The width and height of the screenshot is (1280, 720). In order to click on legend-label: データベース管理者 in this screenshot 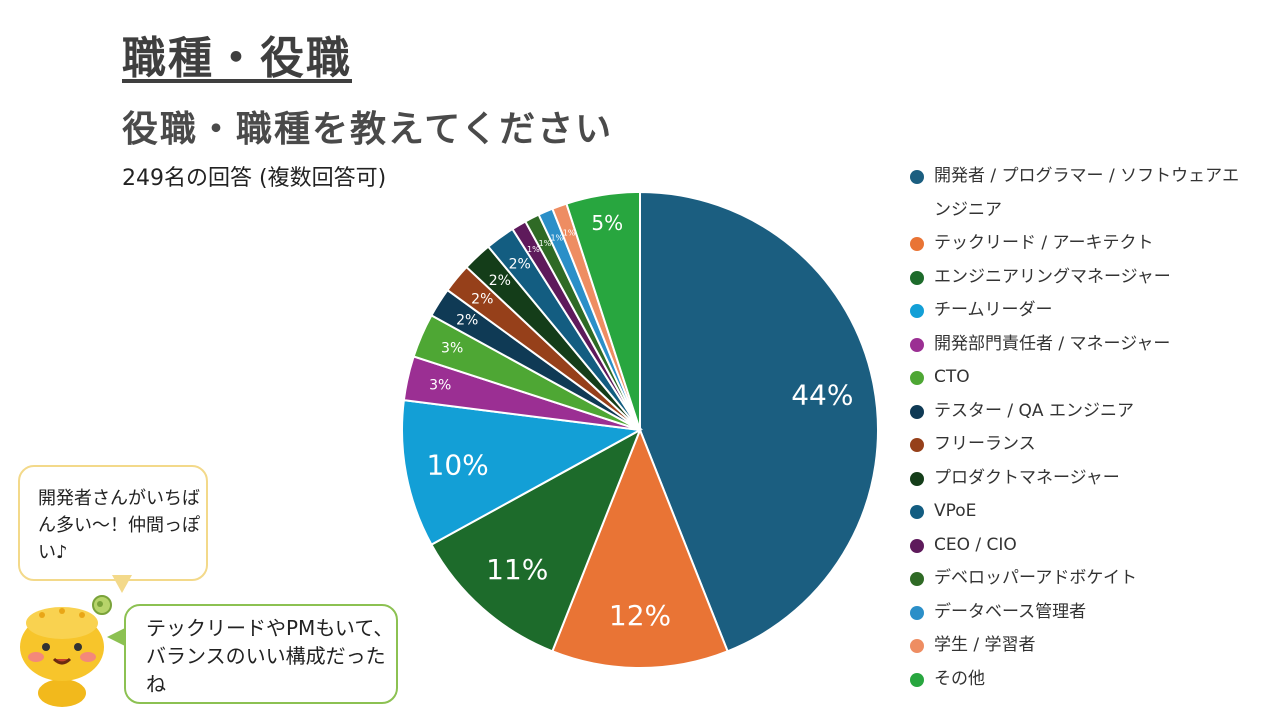, I will do `click(1010, 611)`.